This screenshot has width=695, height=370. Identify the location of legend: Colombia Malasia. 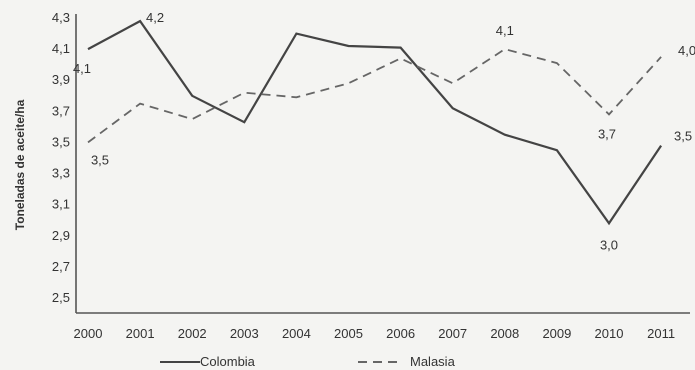
(308, 361).